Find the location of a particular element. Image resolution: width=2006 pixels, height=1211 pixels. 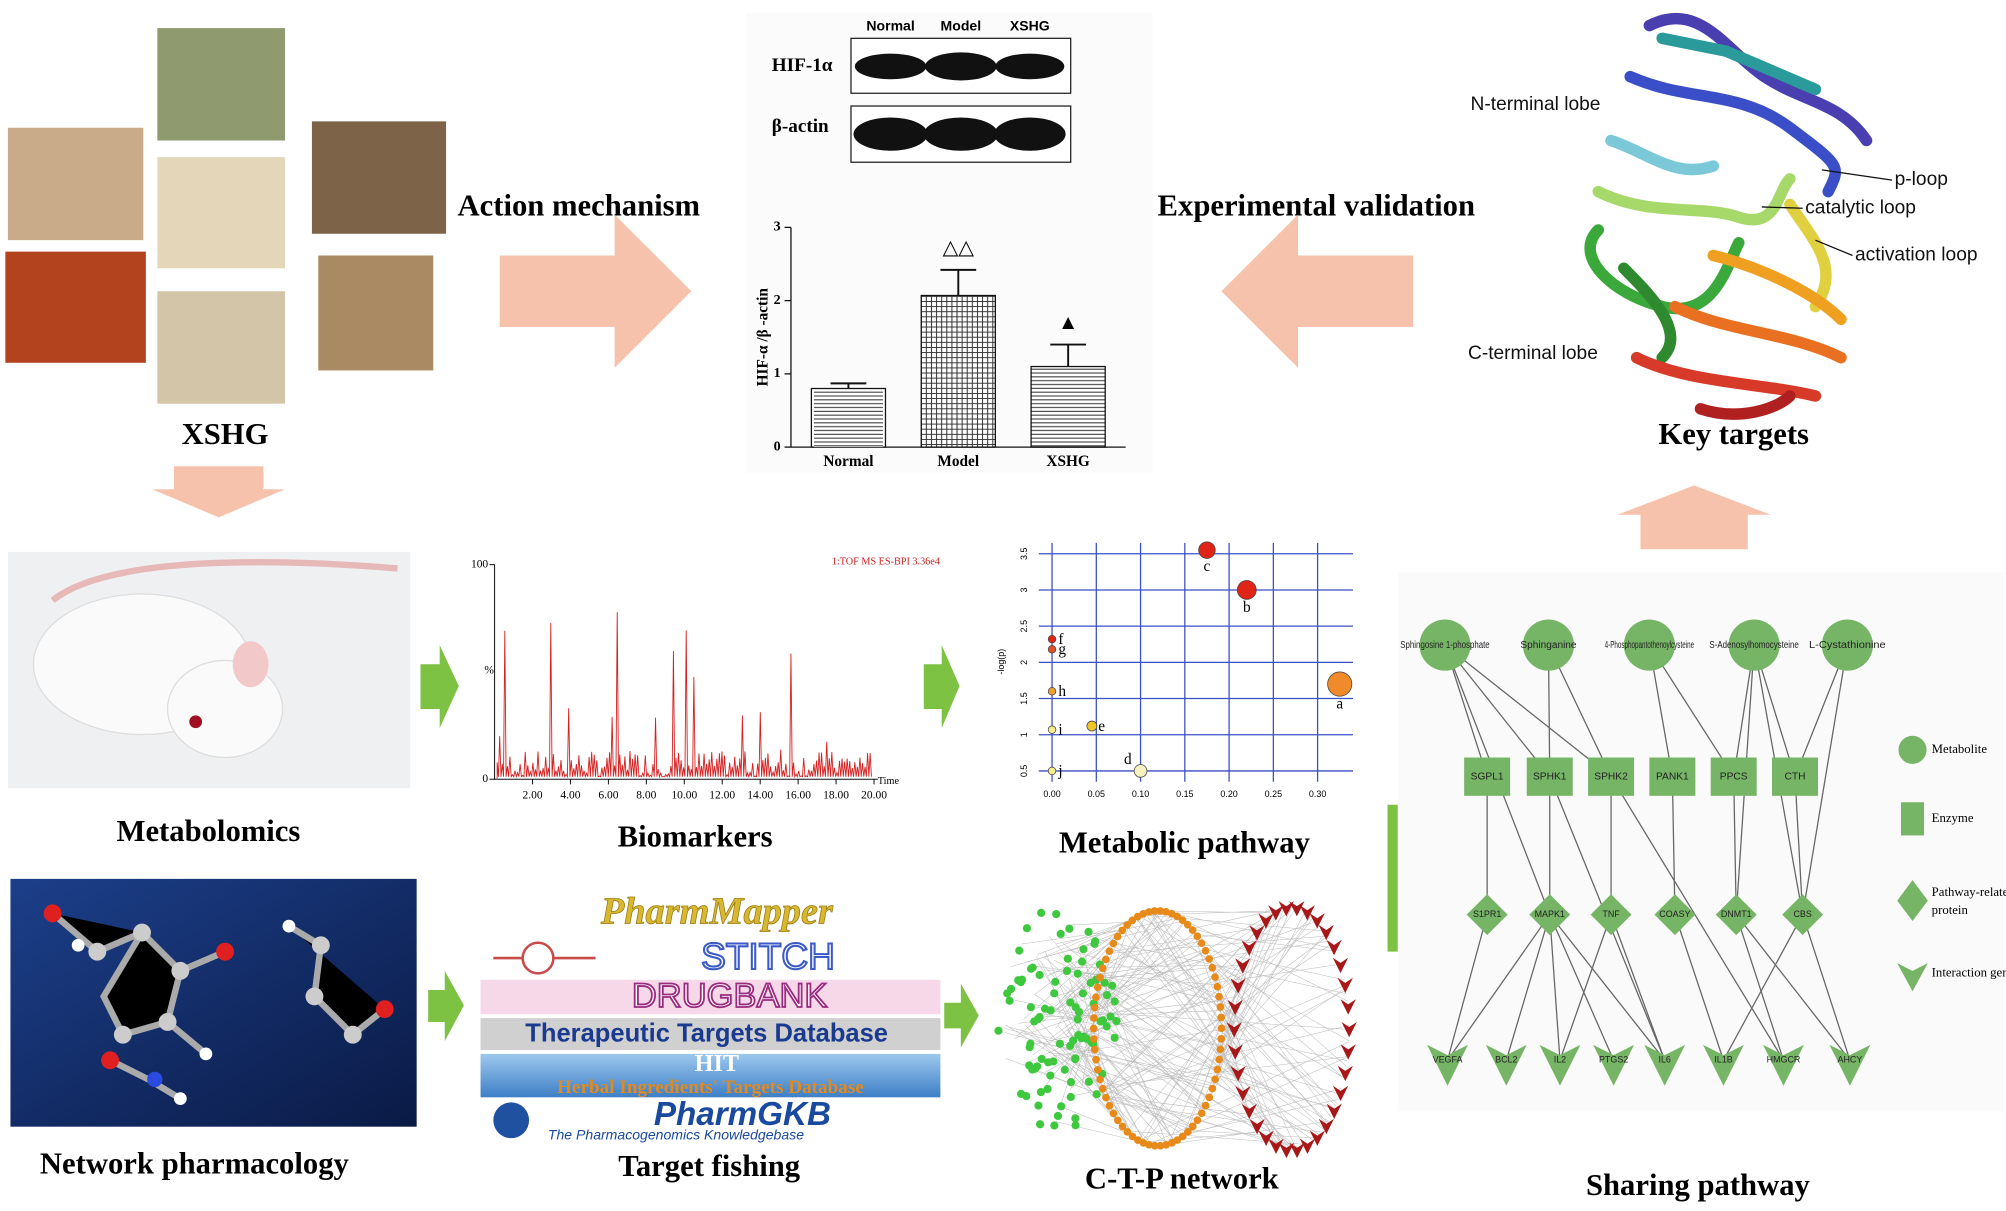

node-label: 4-Phosphopantothenoylcysteine is located at coordinates (1650, 645).